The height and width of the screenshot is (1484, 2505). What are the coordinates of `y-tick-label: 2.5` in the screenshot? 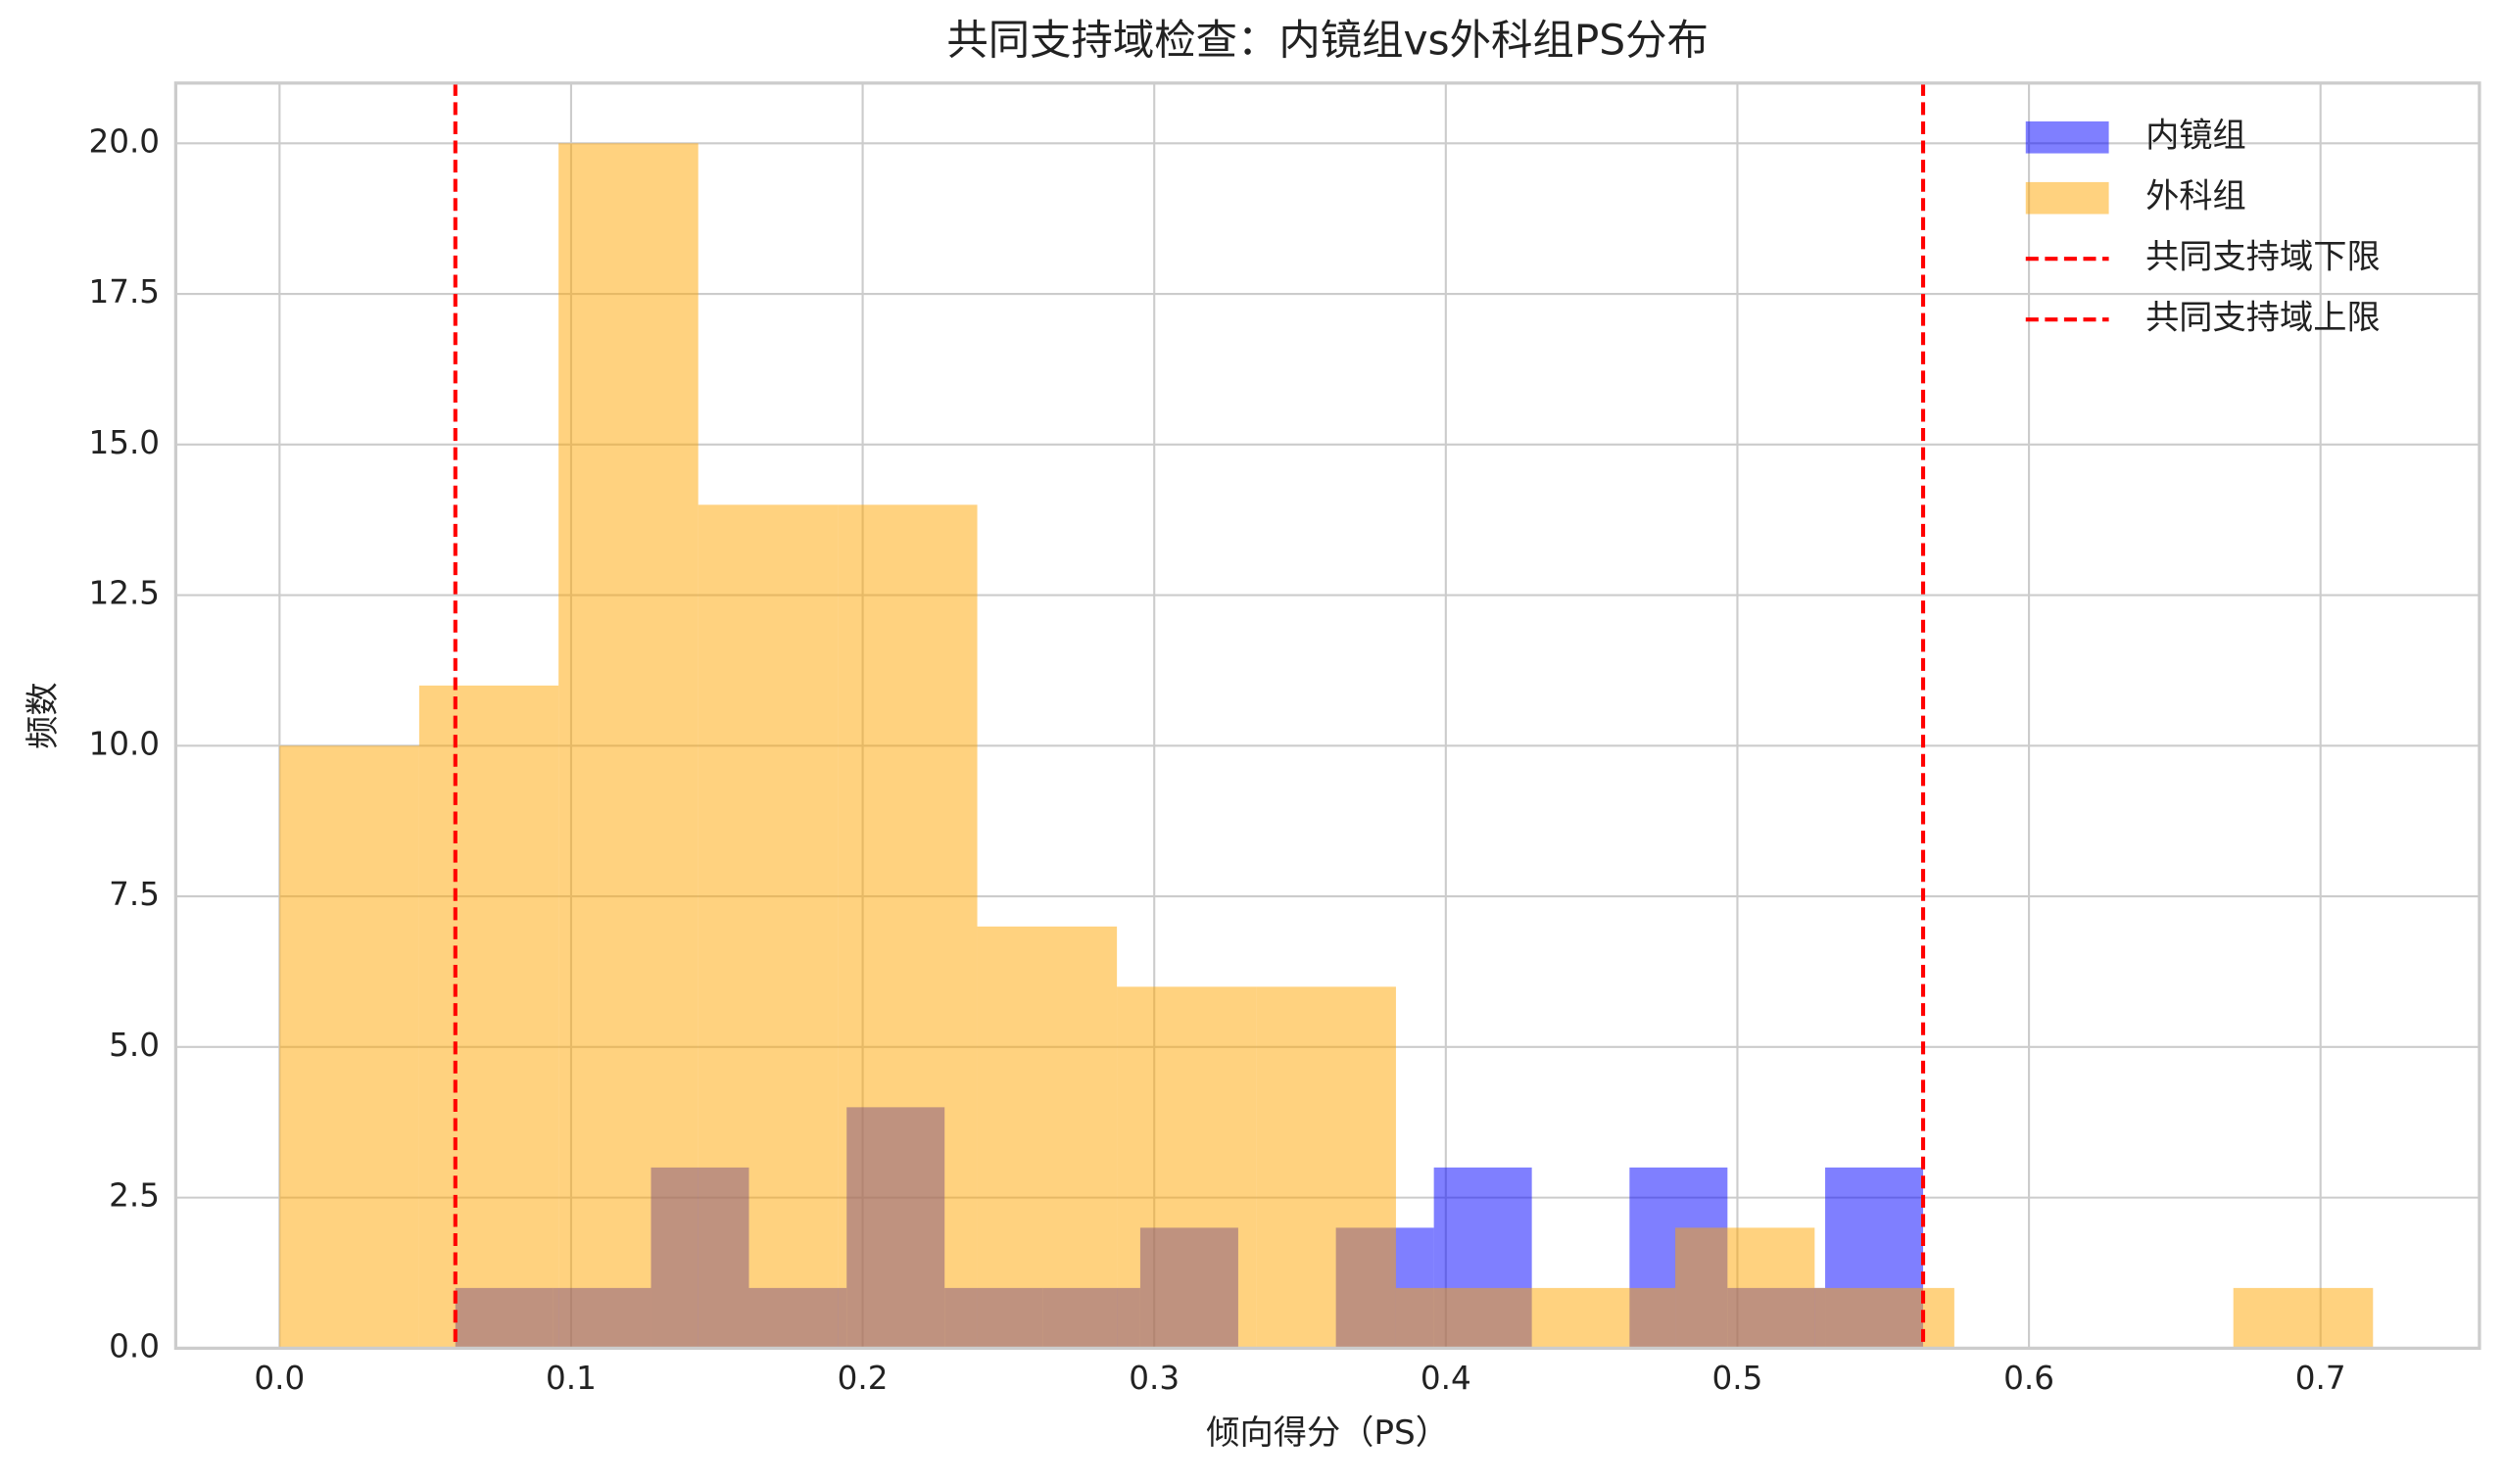 It's located at (134, 1196).